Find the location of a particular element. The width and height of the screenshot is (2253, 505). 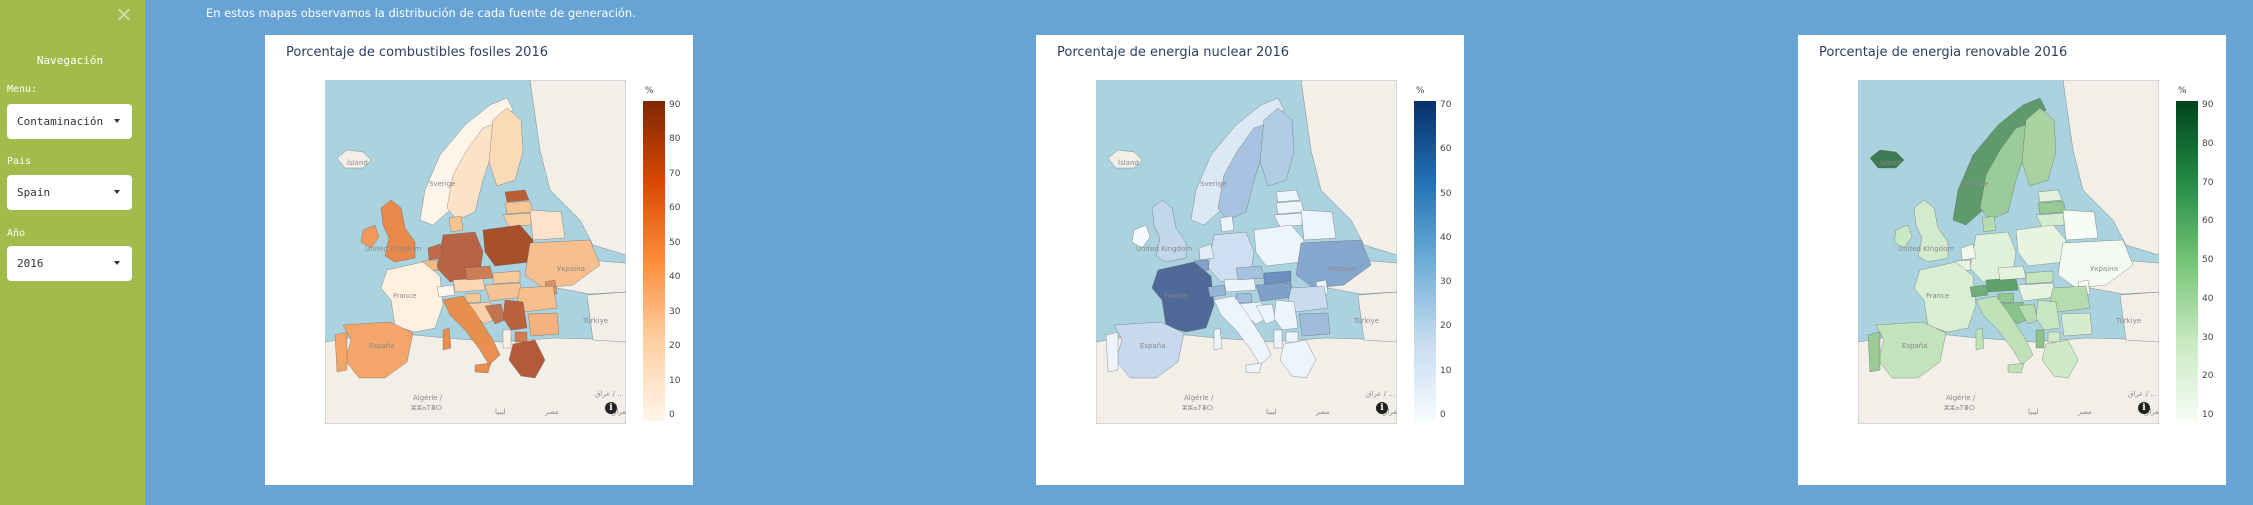

menu-select: Contaminación is located at coordinates (69, 121).